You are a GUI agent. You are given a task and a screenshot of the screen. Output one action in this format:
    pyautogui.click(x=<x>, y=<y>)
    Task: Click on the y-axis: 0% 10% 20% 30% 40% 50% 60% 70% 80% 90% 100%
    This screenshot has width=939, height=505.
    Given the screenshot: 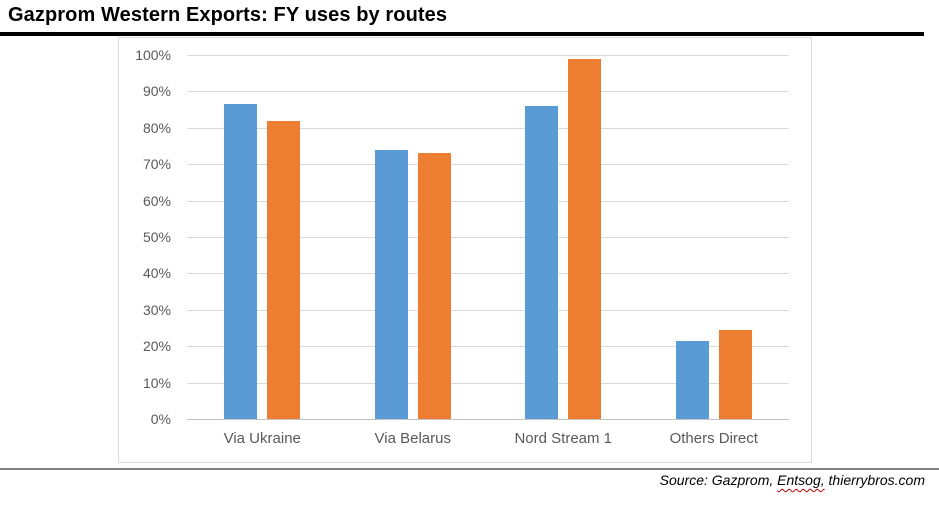 What is the action you would take?
    pyautogui.click(x=145, y=237)
    